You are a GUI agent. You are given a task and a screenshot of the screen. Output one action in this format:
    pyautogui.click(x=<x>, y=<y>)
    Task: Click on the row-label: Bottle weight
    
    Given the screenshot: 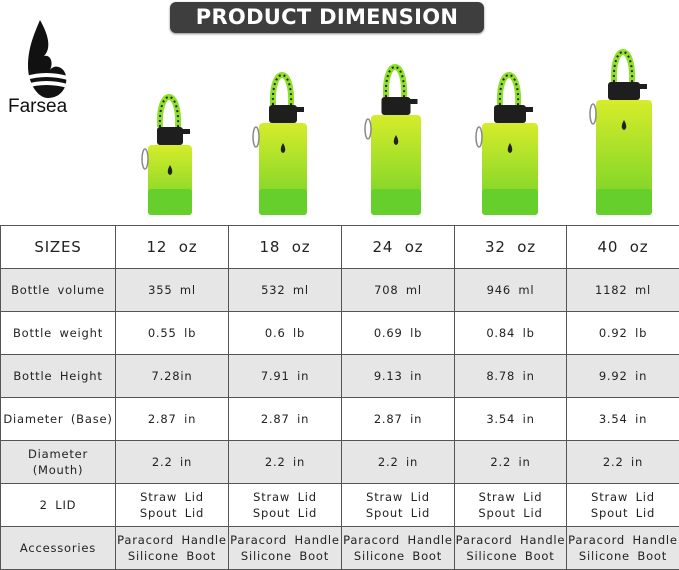 What is the action you would take?
    pyautogui.click(x=58, y=333)
    